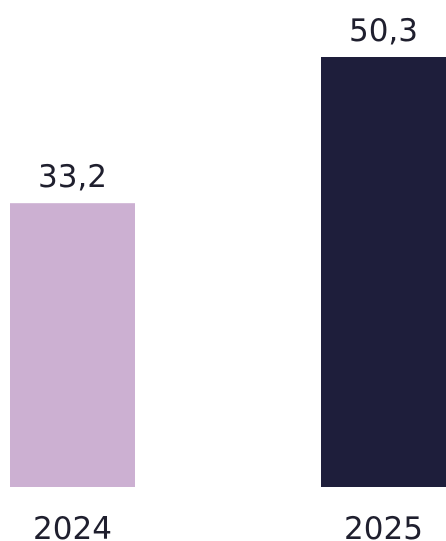 This screenshot has height=541, width=446. I want to click on bar-2024, so click(72, 345).